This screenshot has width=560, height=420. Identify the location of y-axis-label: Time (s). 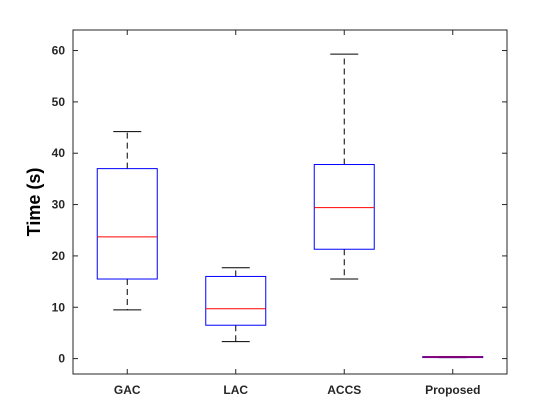
(34, 202).